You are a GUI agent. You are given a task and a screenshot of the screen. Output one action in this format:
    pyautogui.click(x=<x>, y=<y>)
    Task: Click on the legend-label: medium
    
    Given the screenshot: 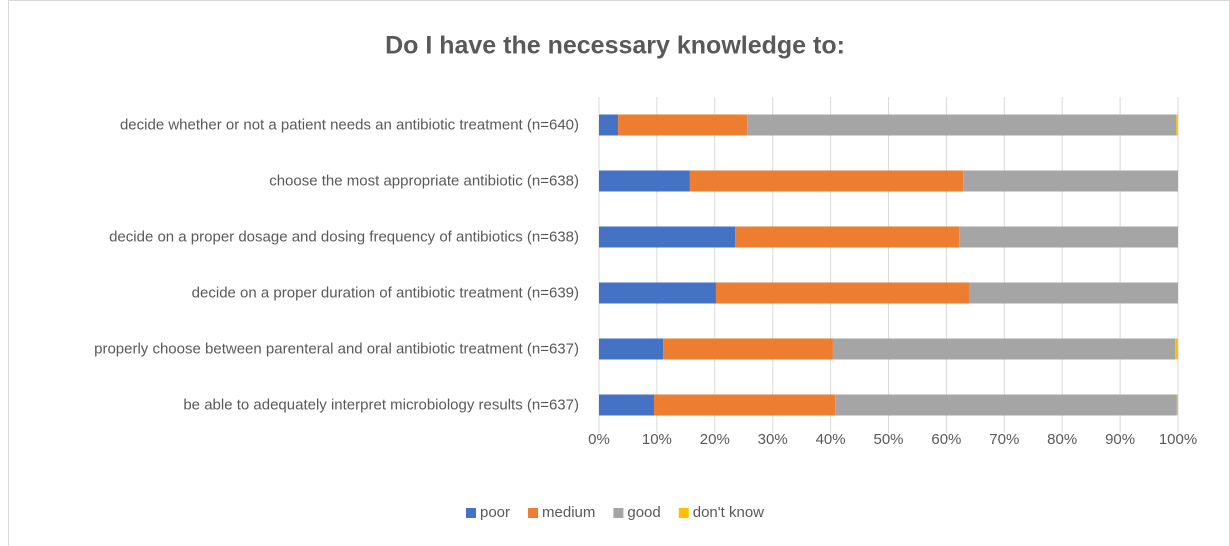 What is the action you would take?
    pyautogui.click(x=568, y=512)
    